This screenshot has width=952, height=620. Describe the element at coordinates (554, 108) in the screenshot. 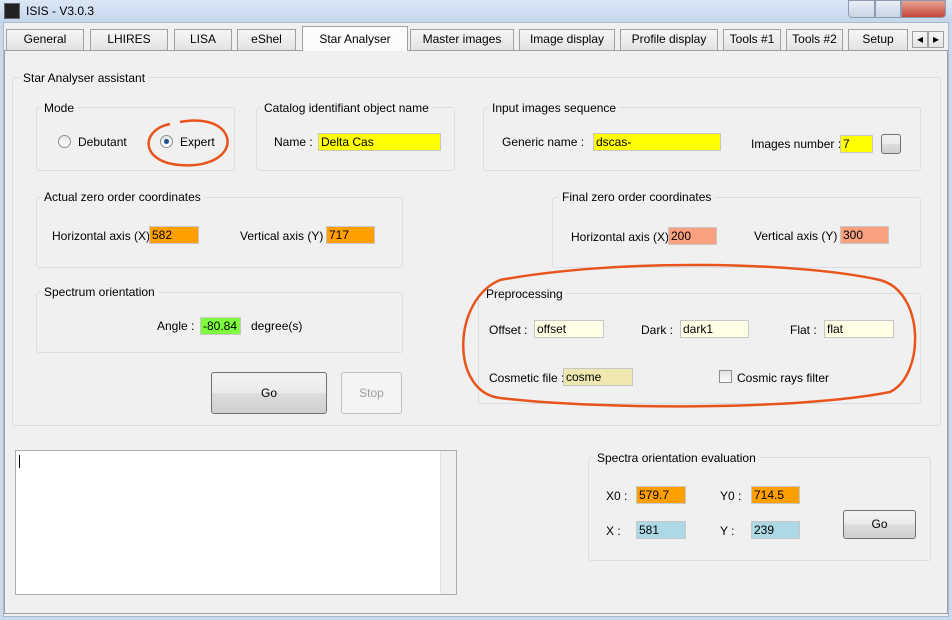

I see `group-title: Input images sequence` at that location.